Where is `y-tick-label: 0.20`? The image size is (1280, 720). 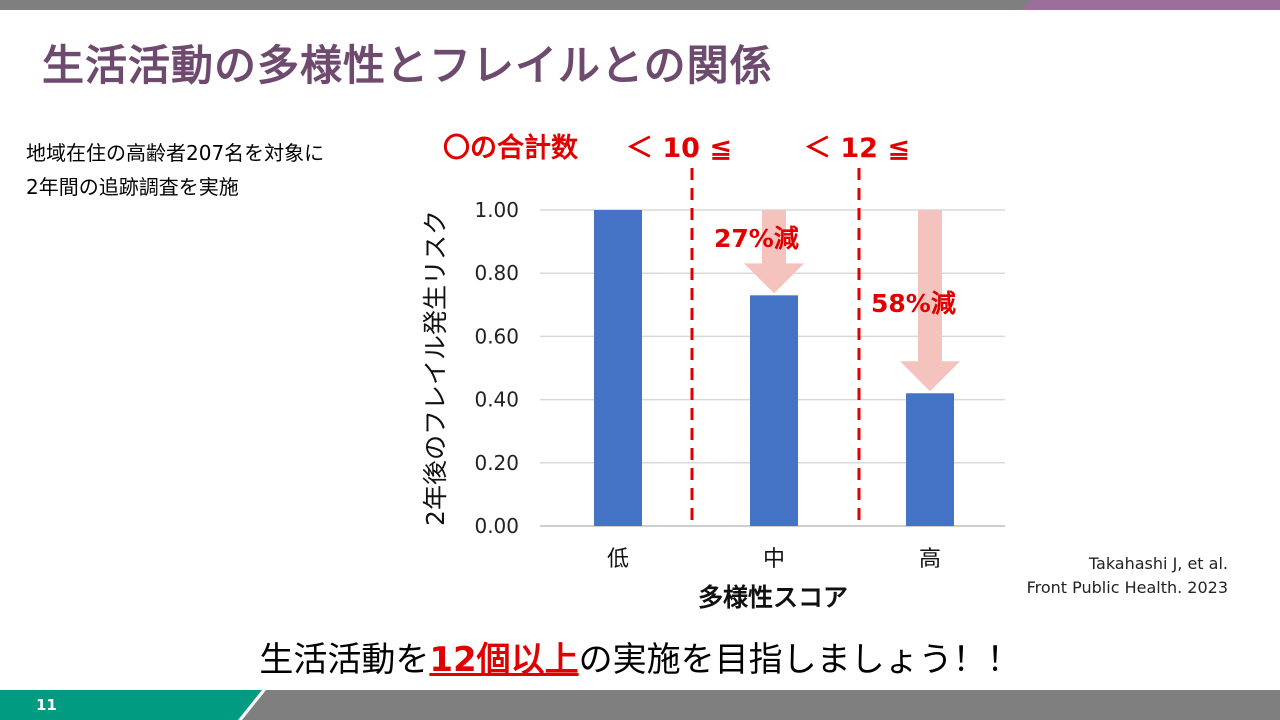 y-tick-label: 0.20 is located at coordinates (496, 463).